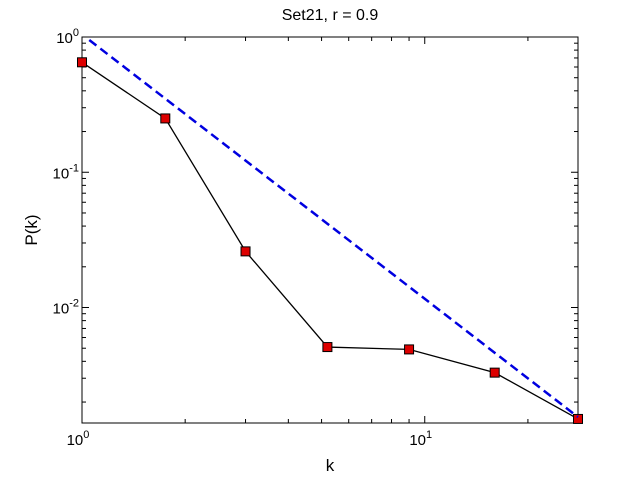 The image size is (640, 480). I want to click on y-tick-label: 10⁰, so click(67, 37).